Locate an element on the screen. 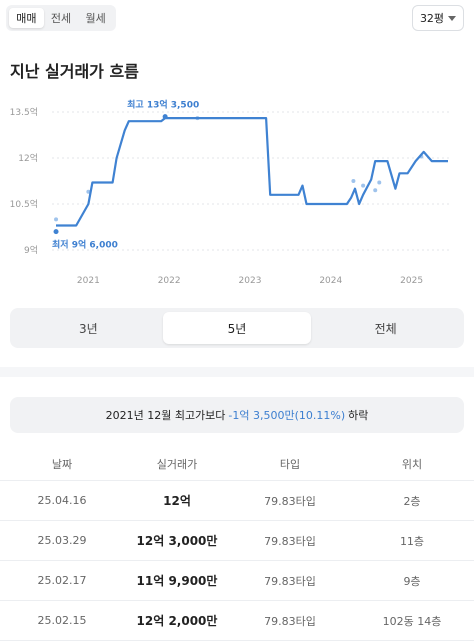 The image size is (474, 641). y-tick-label: 12억 is located at coordinates (28, 158).